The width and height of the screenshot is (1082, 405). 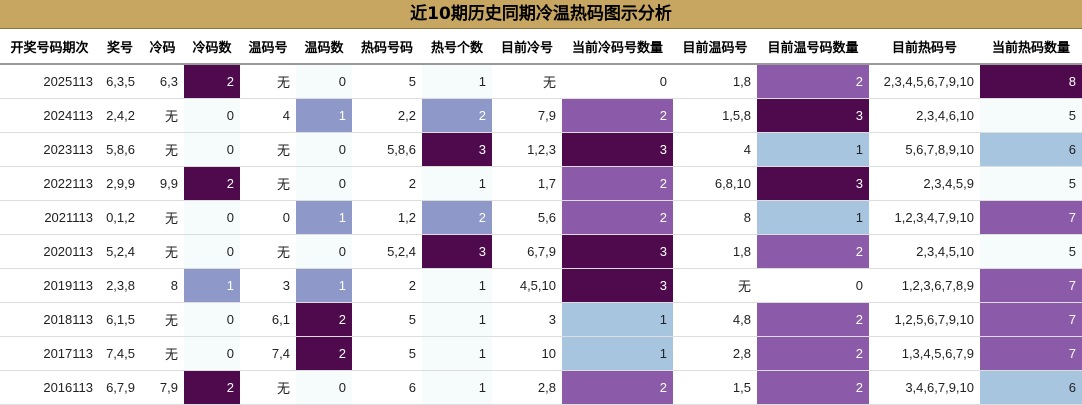 What do you see at coordinates (527, 251) in the screenshot?
I see `cell-current-cold: 6,7,9` at bounding box center [527, 251].